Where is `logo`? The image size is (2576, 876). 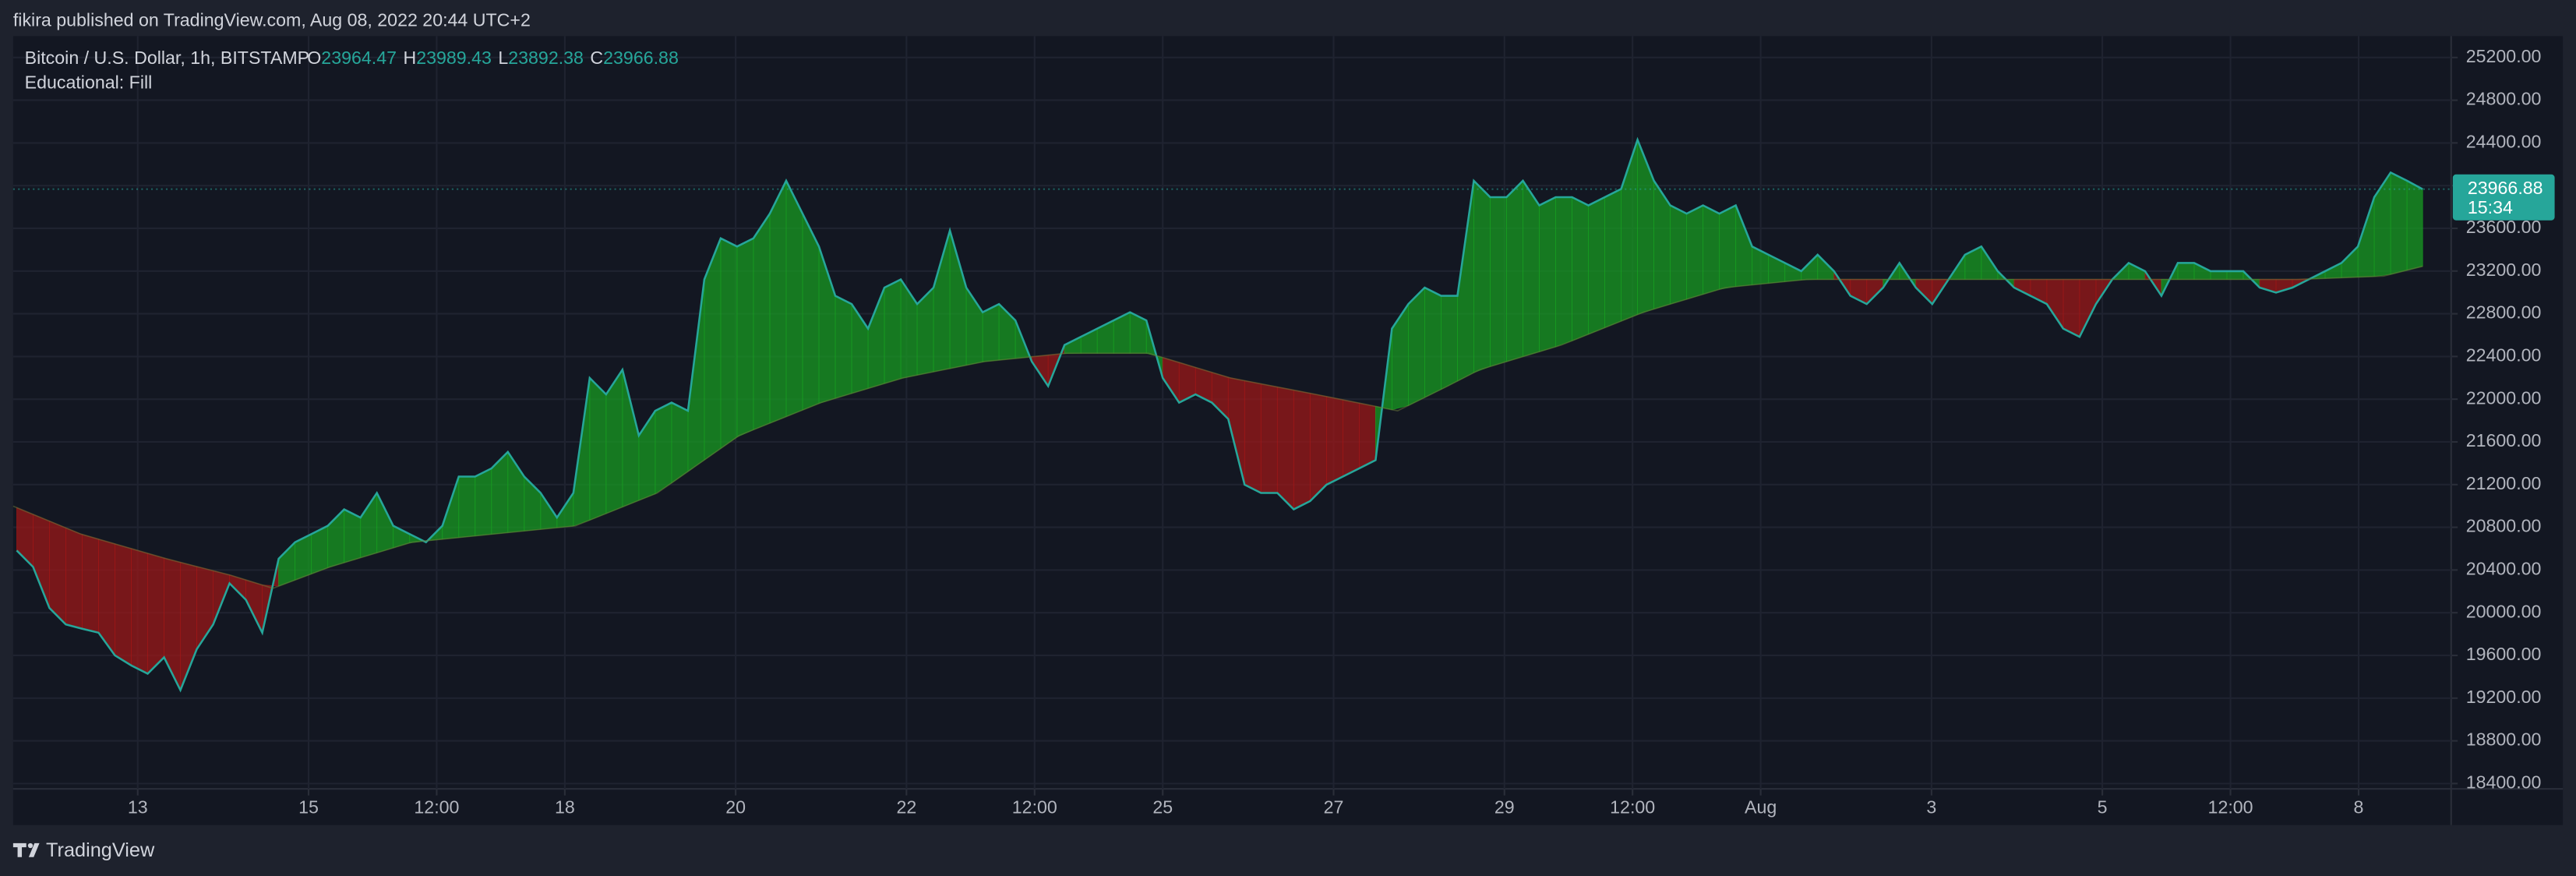 logo is located at coordinates (26, 850).